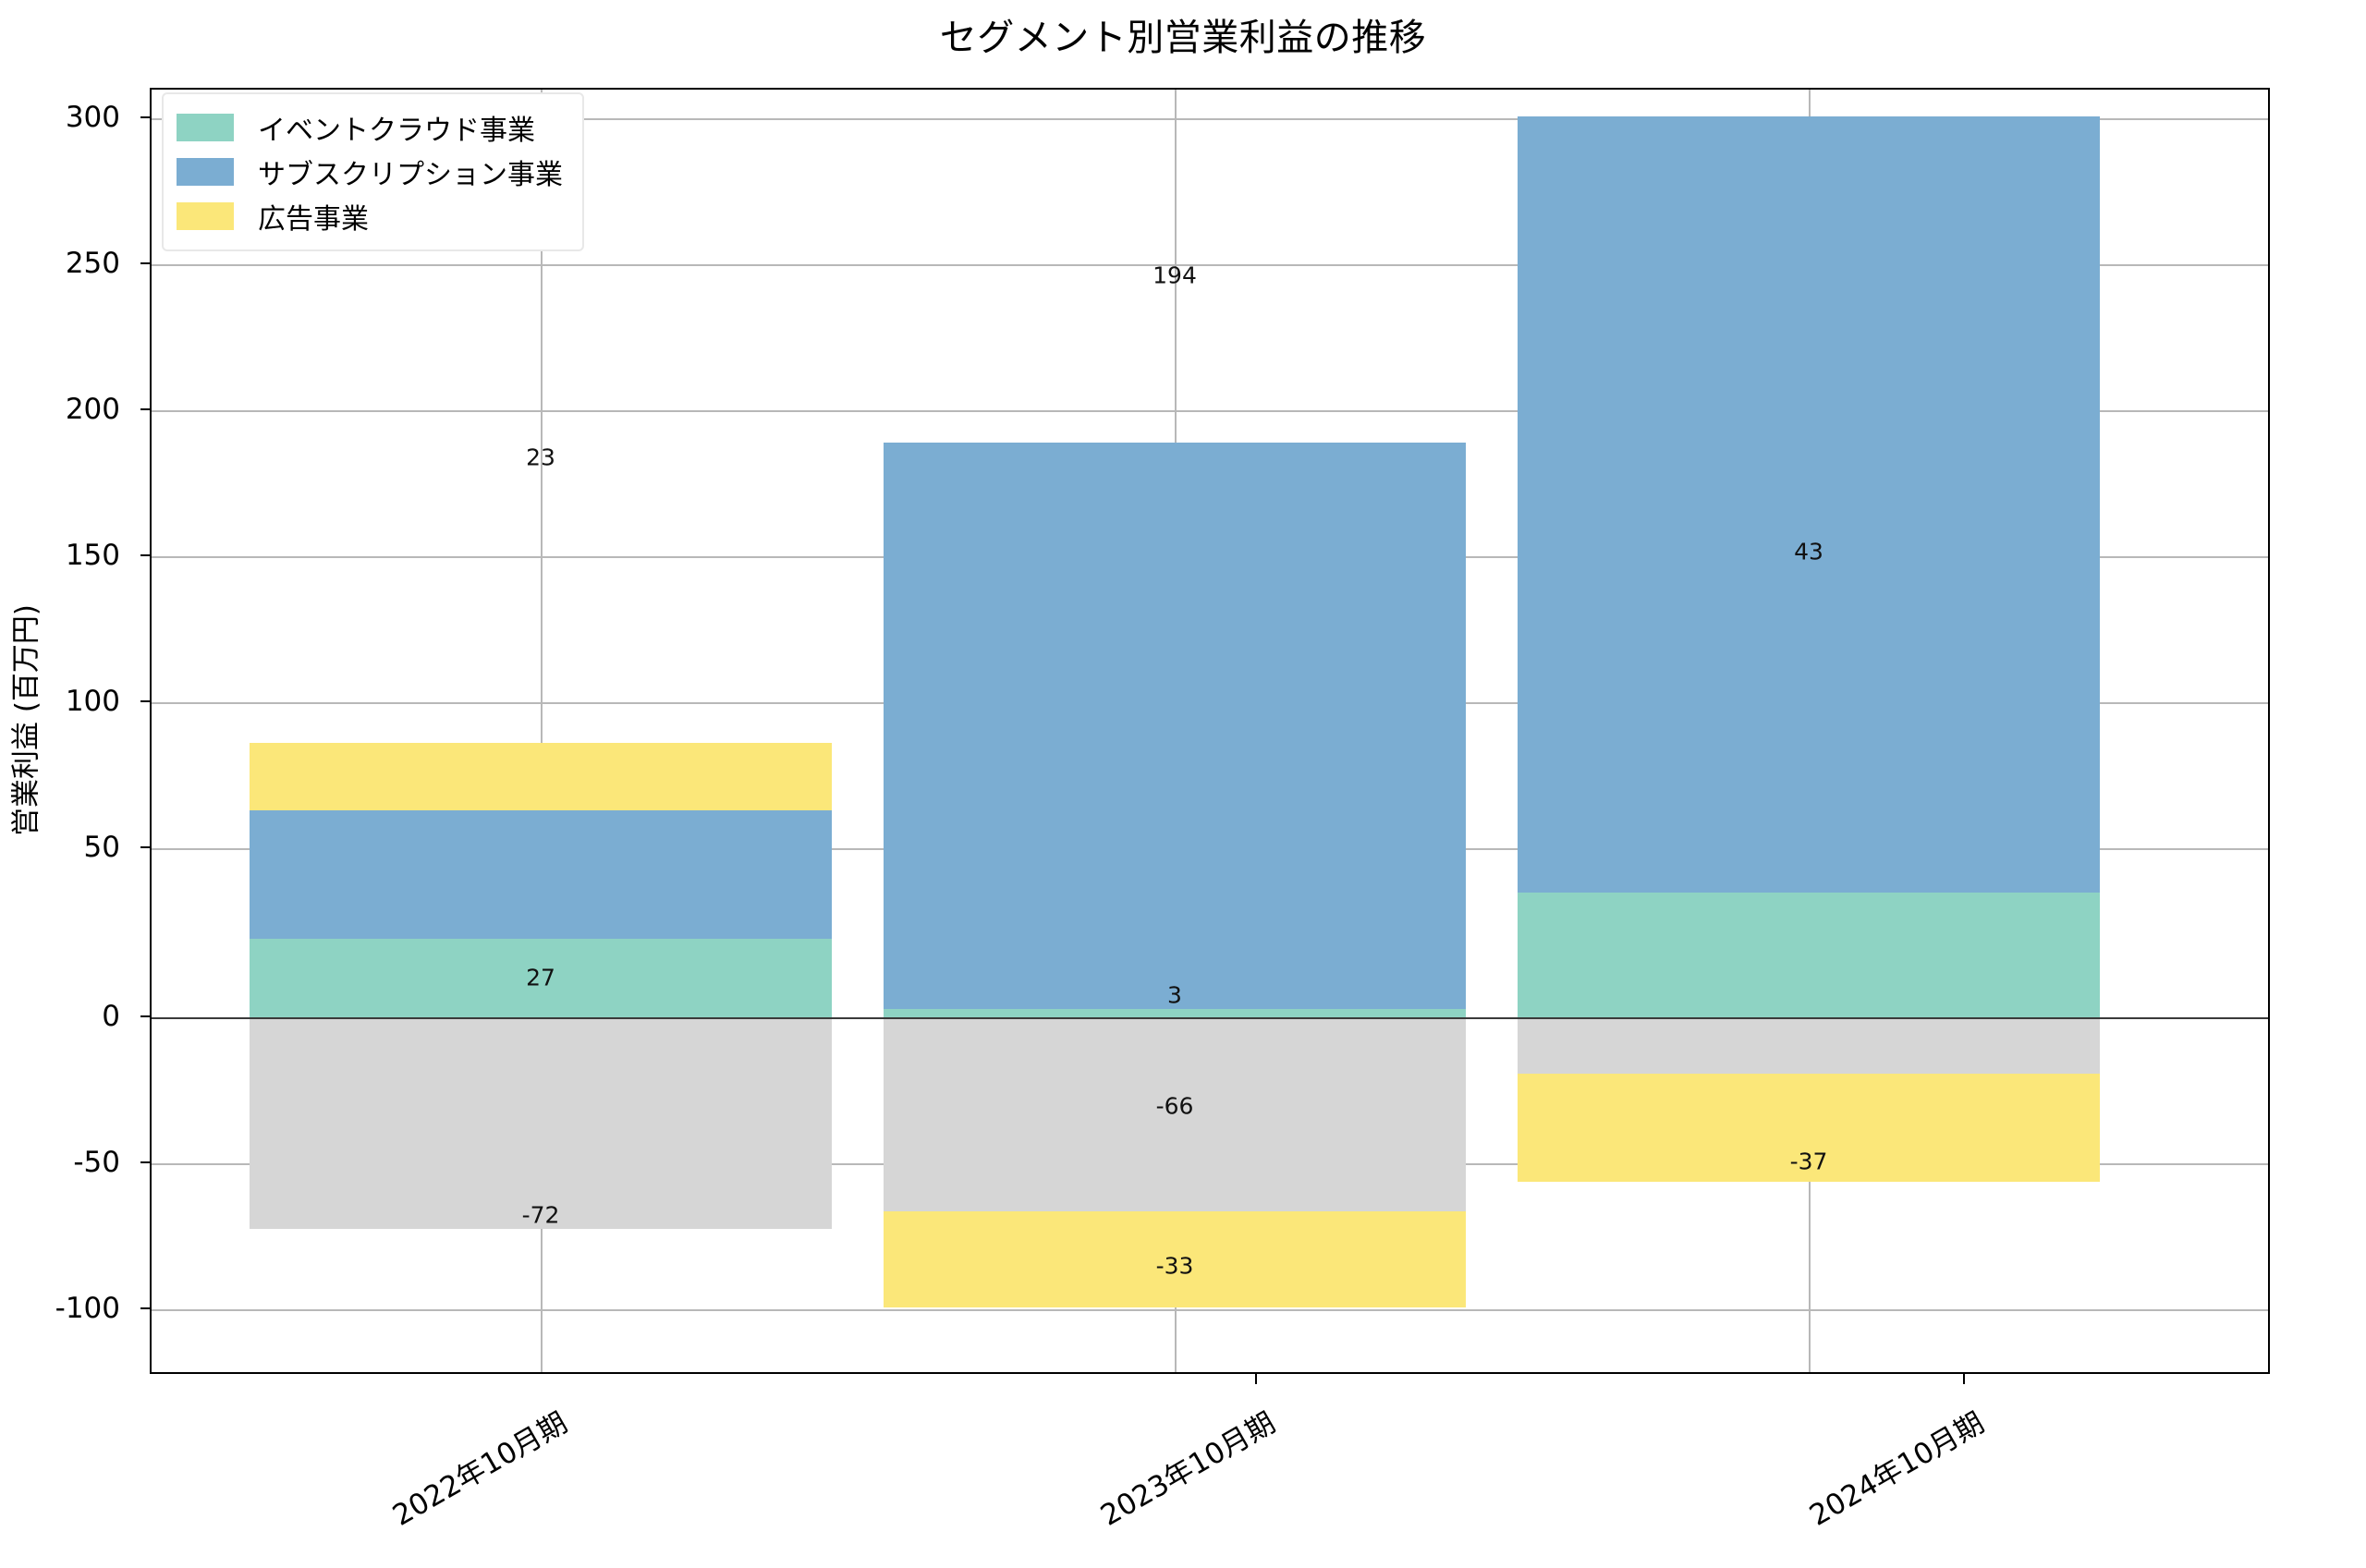  Describe the element at coordinates (1809, 551) in the screenshot. I see `bar-label-2024-event-cloud: 43` at that location.